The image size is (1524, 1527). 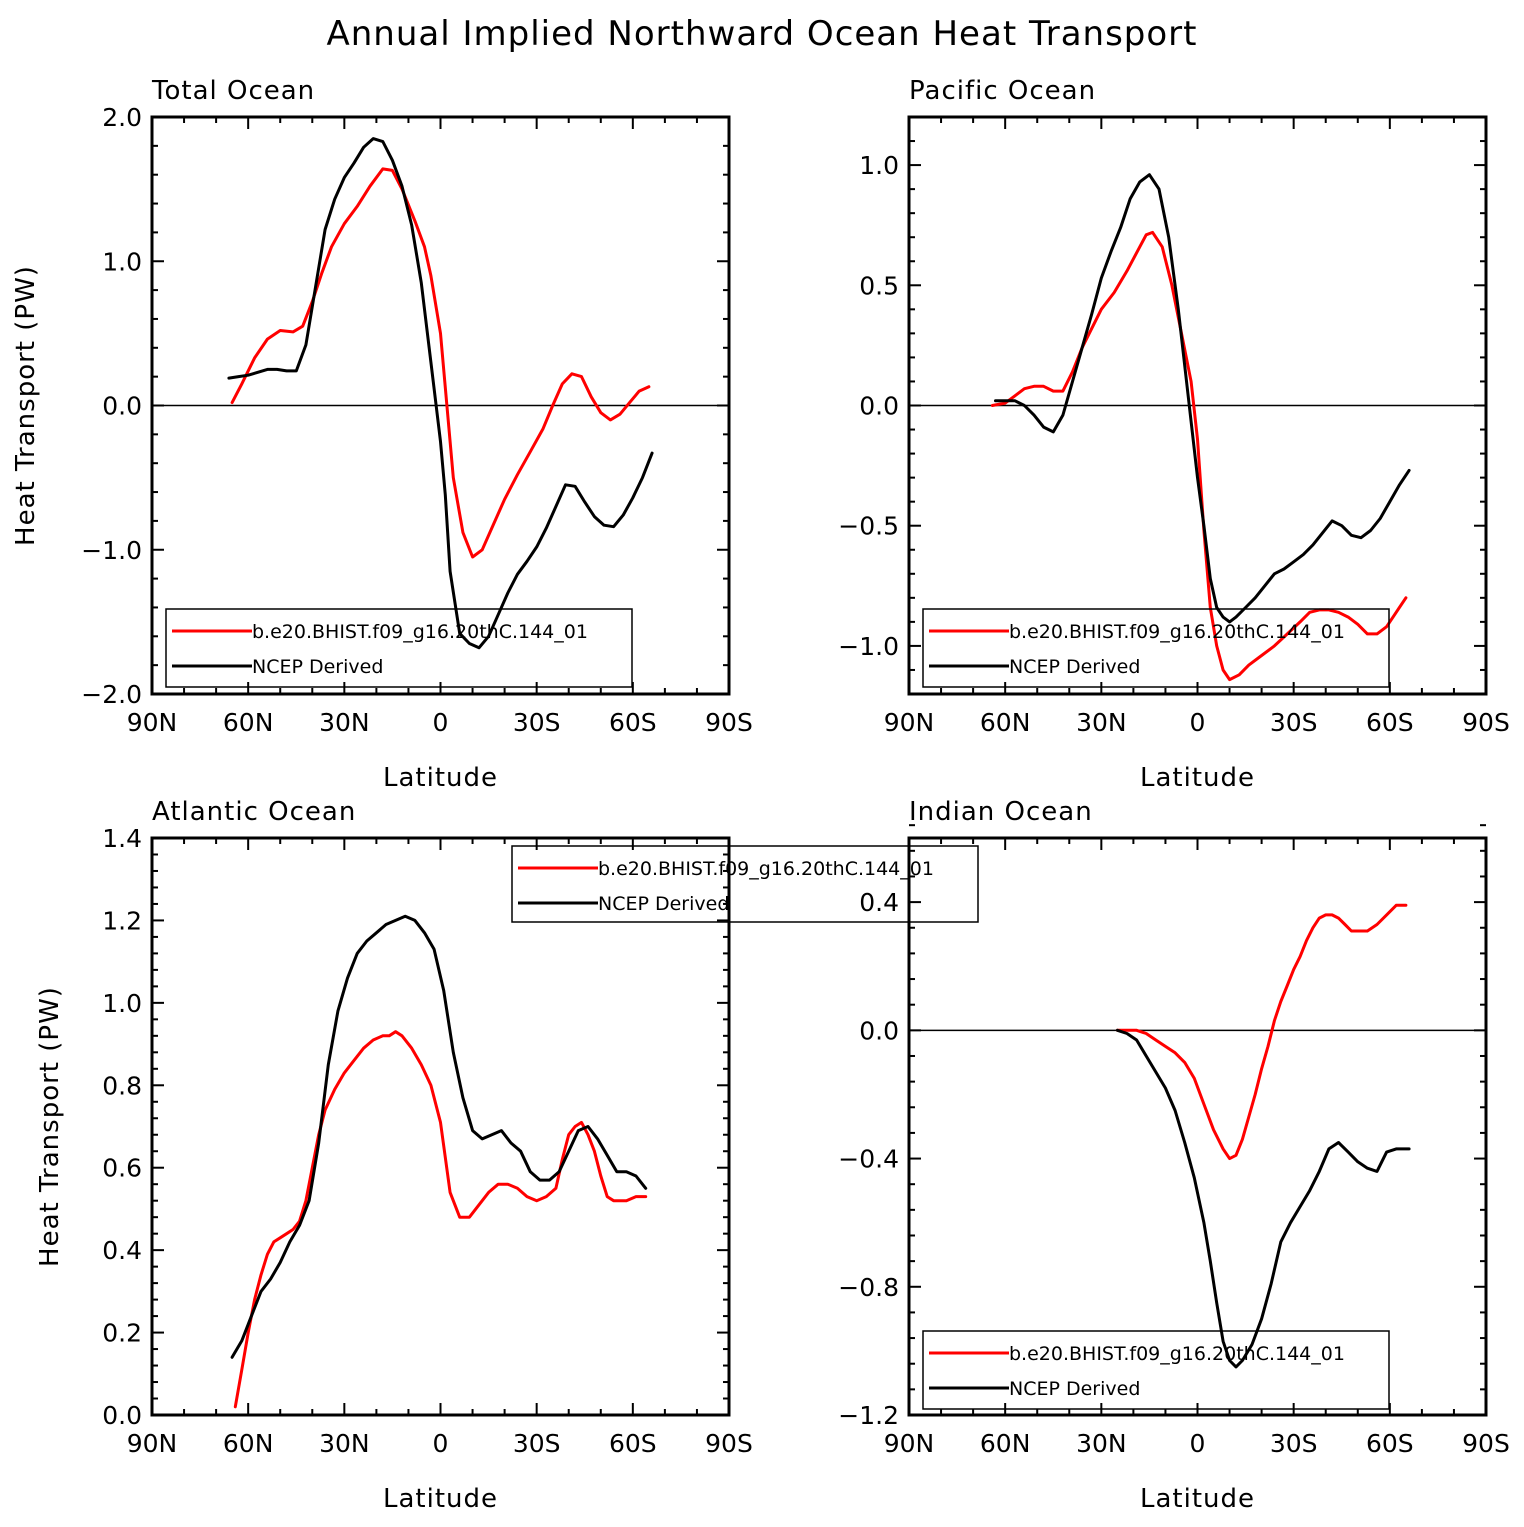 What do you see at coordinates (868, 1415) in the screenshot?
I see `y-tick-label: −1.2` at bounding box center [868, 1415].